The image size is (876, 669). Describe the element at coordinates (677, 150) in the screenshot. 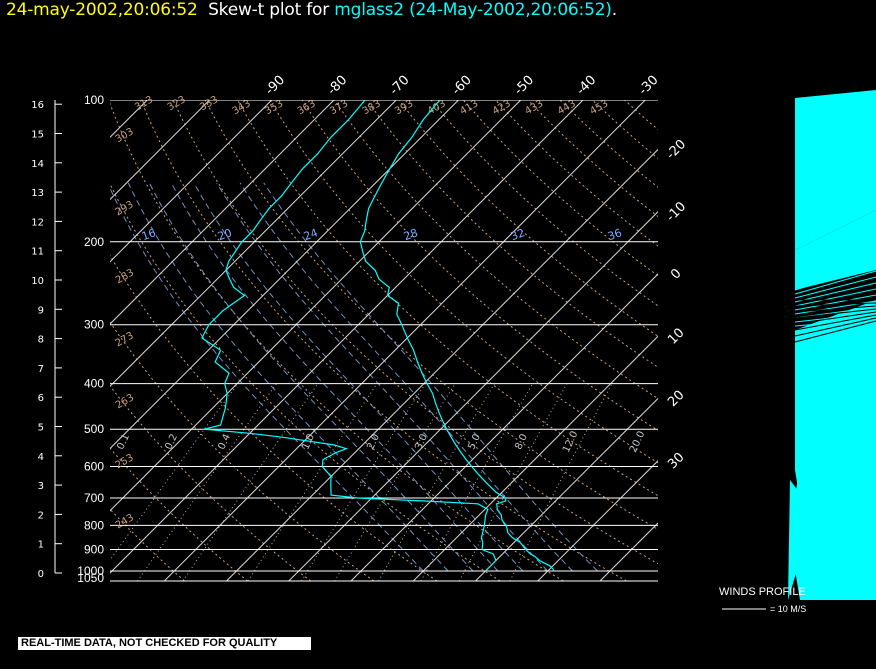

I see `temperature-right-label: -20` at that location.